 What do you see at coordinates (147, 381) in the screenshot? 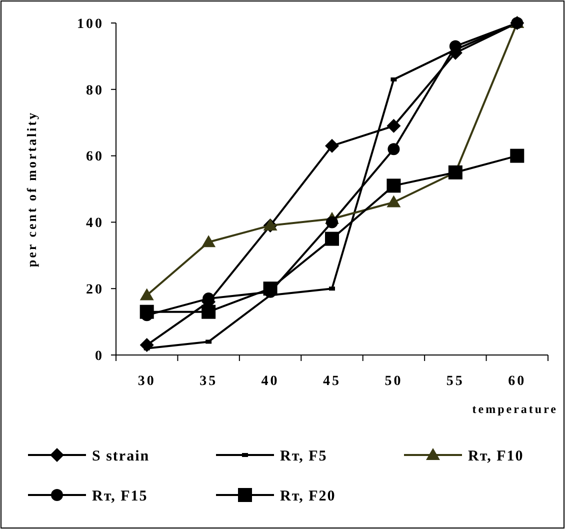
I see `x-tick-label: 30` at bounding box center [147, 381].